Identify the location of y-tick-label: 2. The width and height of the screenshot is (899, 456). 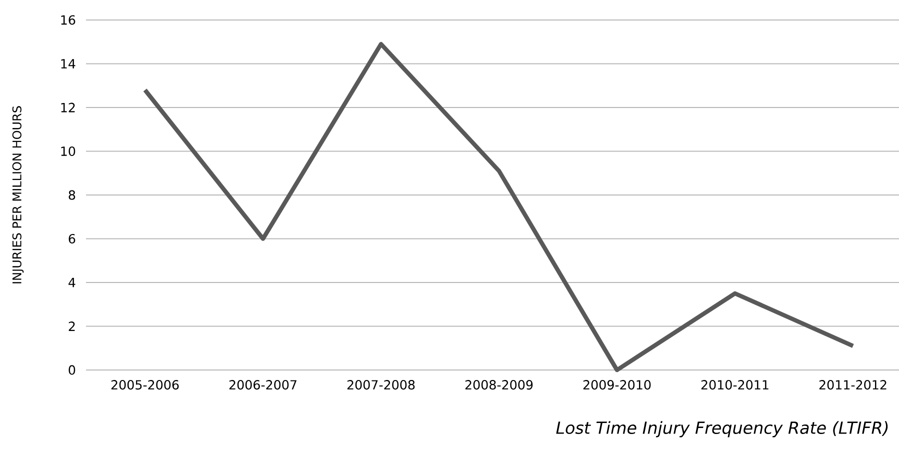
(71, 326).